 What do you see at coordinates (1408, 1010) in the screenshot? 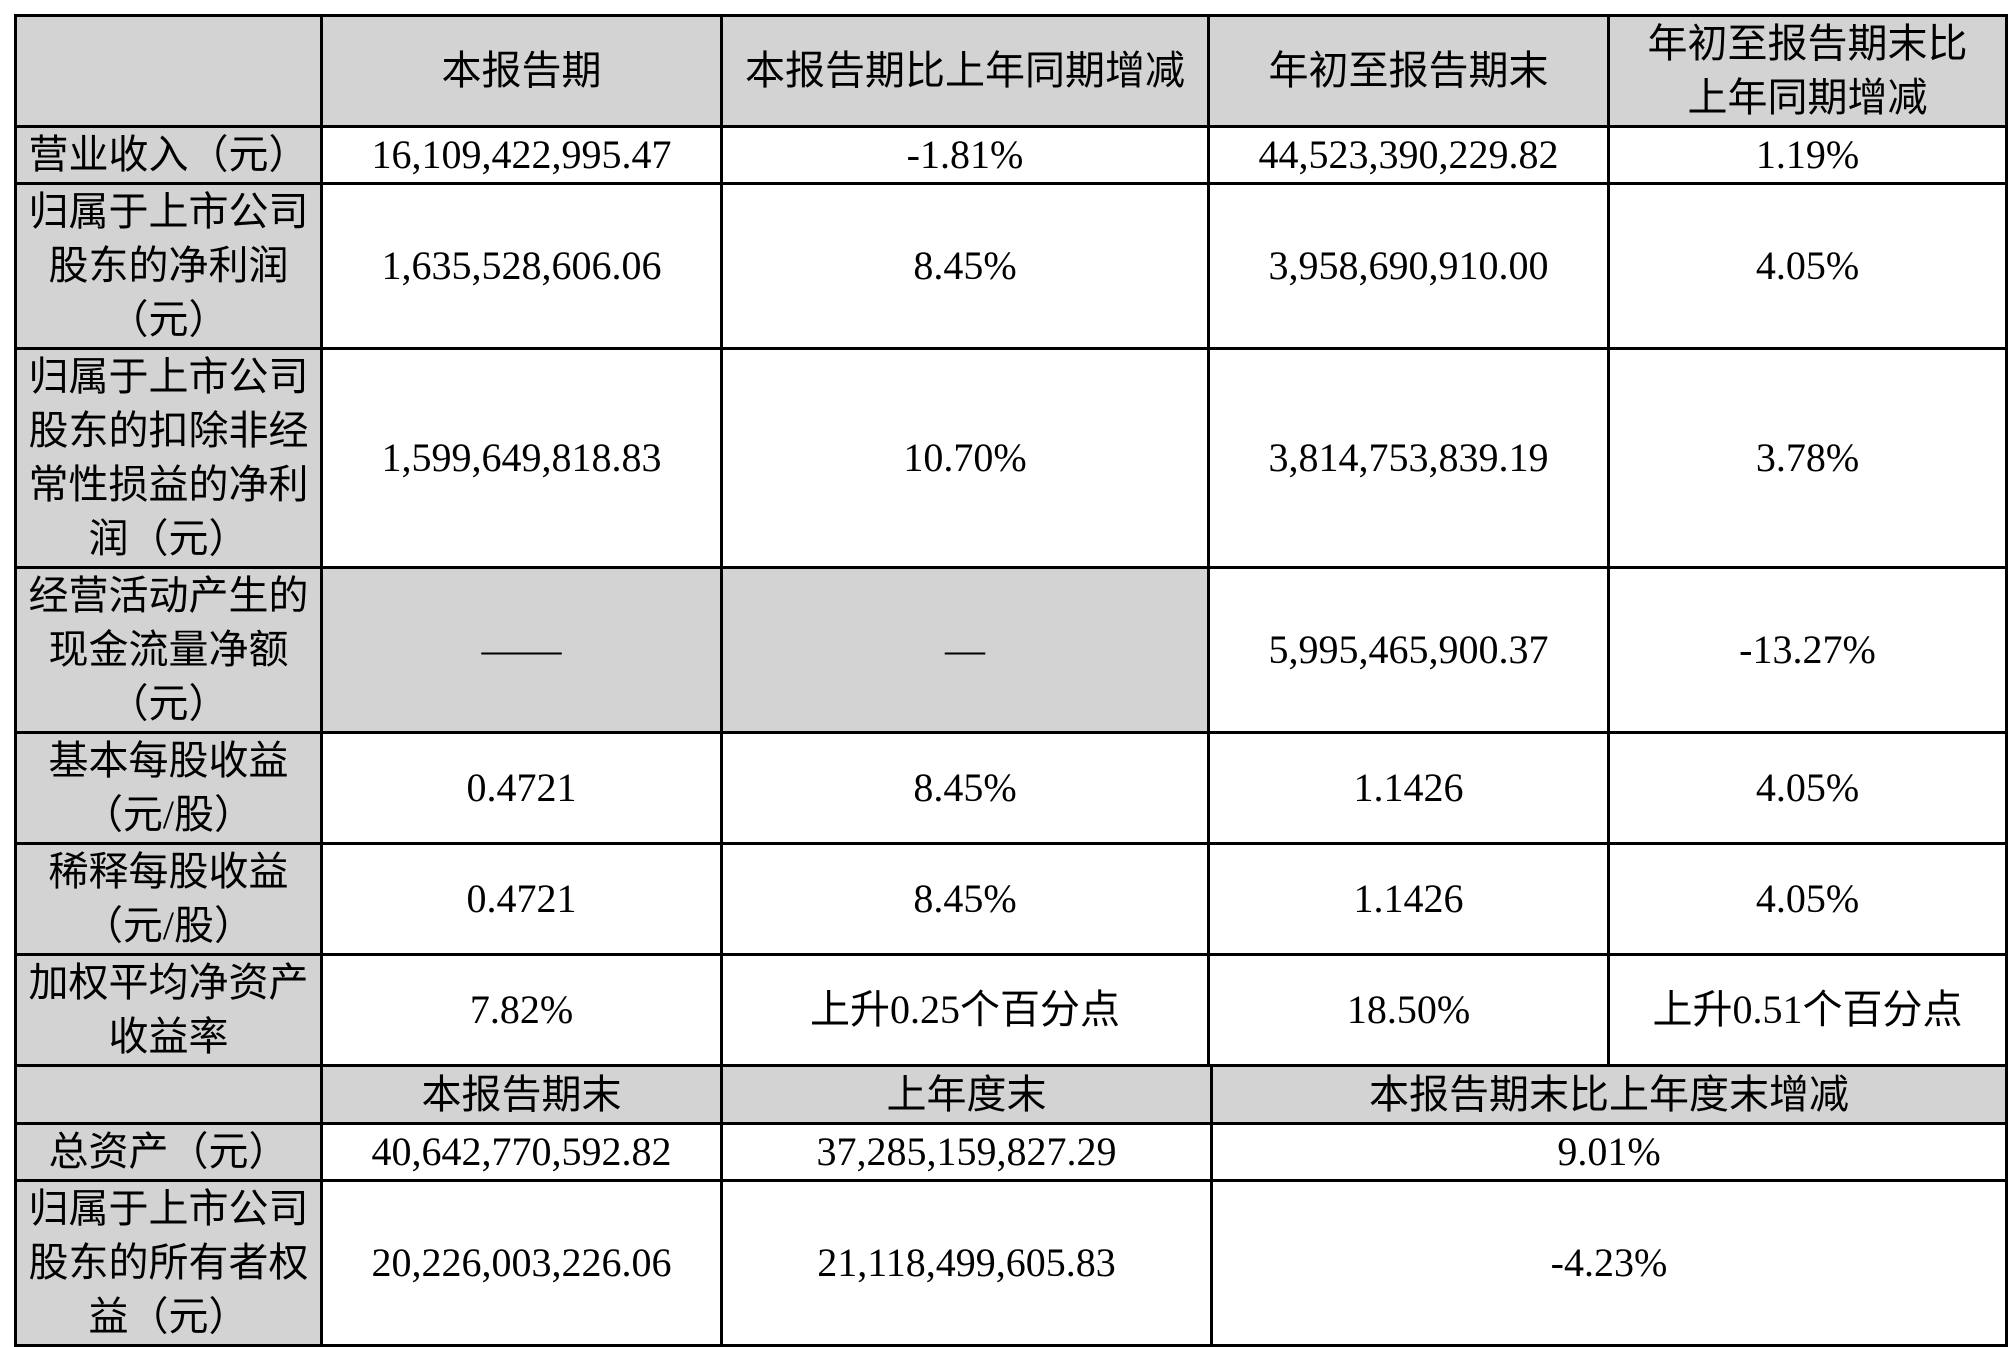
I see `value-cell: 18.50%` at bounding box center [1408, 1010].